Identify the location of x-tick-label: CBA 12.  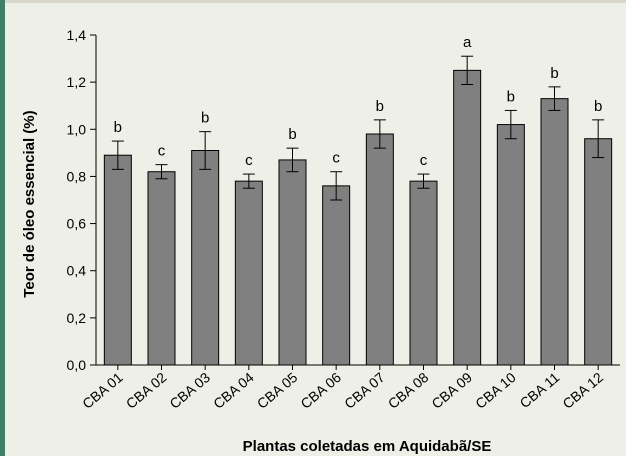
(582, 390).